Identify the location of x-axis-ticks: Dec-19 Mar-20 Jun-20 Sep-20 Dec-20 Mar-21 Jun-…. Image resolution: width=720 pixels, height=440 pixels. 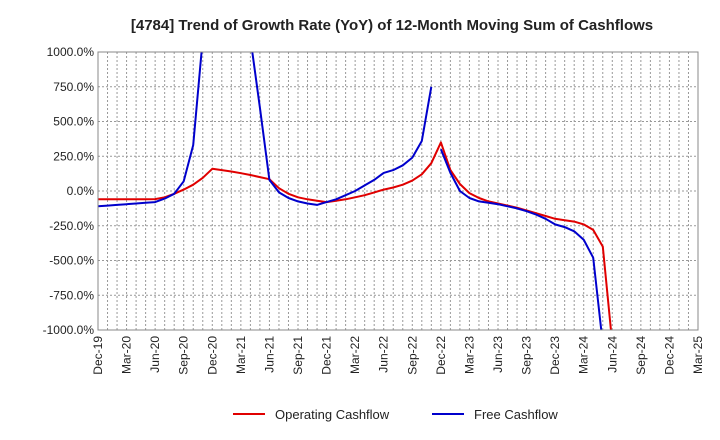
(398, 355).